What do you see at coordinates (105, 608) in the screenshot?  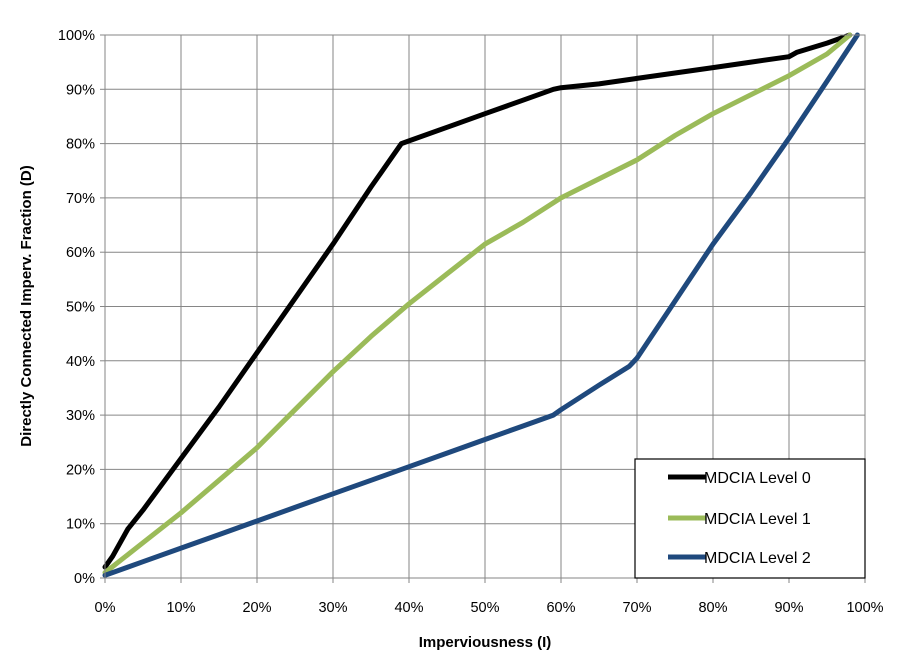 I see `x-tick-label: 0%` at bounding box center [105, 608].